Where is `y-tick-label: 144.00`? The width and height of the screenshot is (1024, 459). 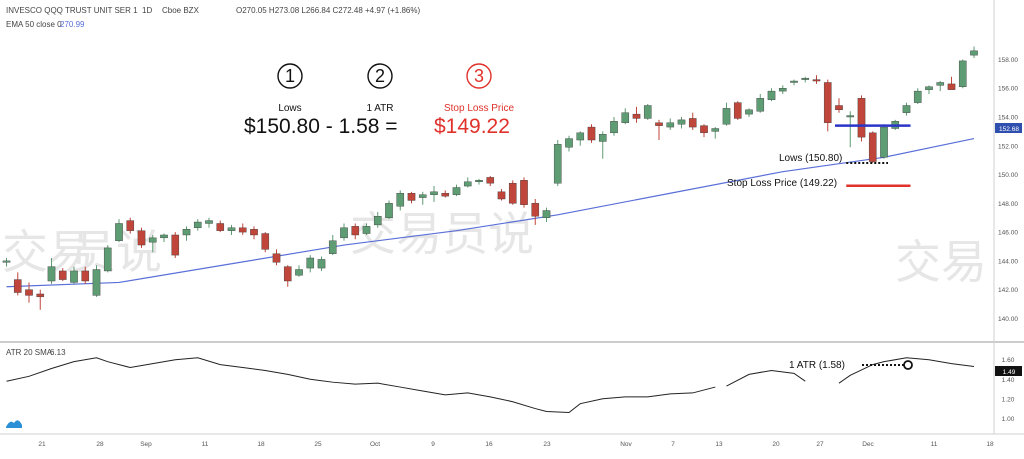
y-tick-label: 144.00 is located at coordinates (1008, 261).